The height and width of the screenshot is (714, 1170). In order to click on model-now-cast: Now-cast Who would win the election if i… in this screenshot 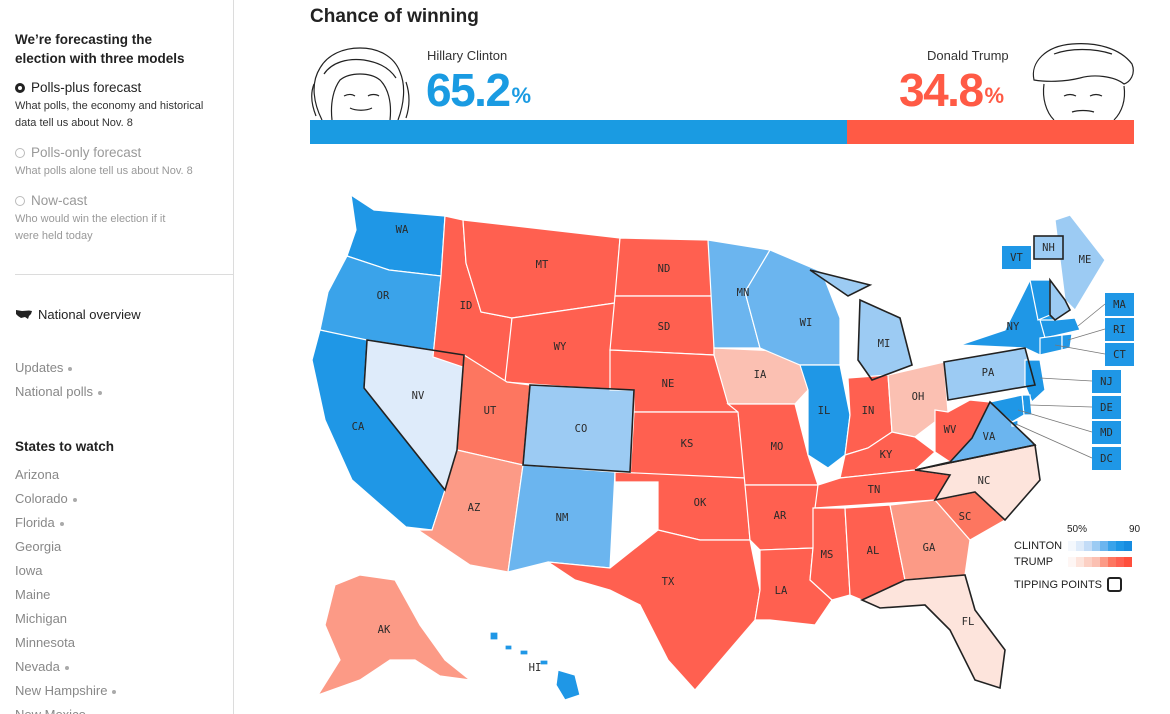, I will do `click(102, 218)`.